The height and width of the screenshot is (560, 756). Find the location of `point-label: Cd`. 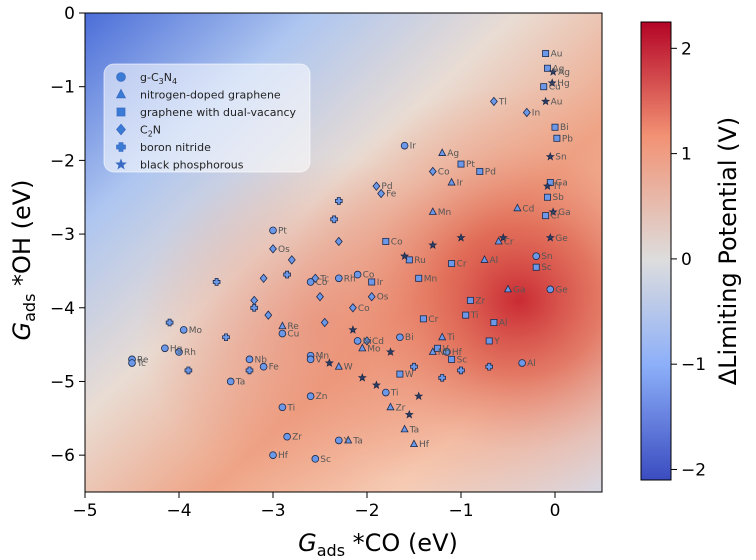

point-label: Cd is located at coordinates (378, 342).